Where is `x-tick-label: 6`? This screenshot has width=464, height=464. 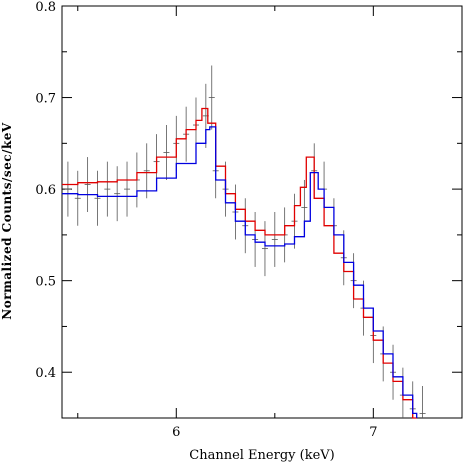 x-tick-label: 6 is located at coordinates (176, 432).